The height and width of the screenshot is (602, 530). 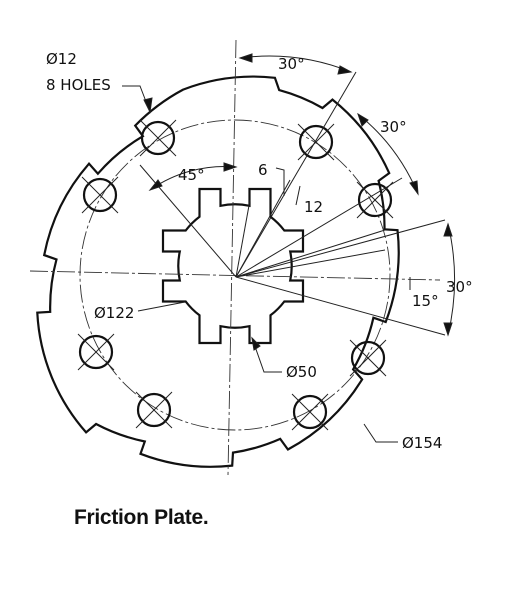 What do you see at coordinates (393, 127) in the screenshot?
I see `label-angle-30-right-upper: 30°` at bounding box center [393, 127].